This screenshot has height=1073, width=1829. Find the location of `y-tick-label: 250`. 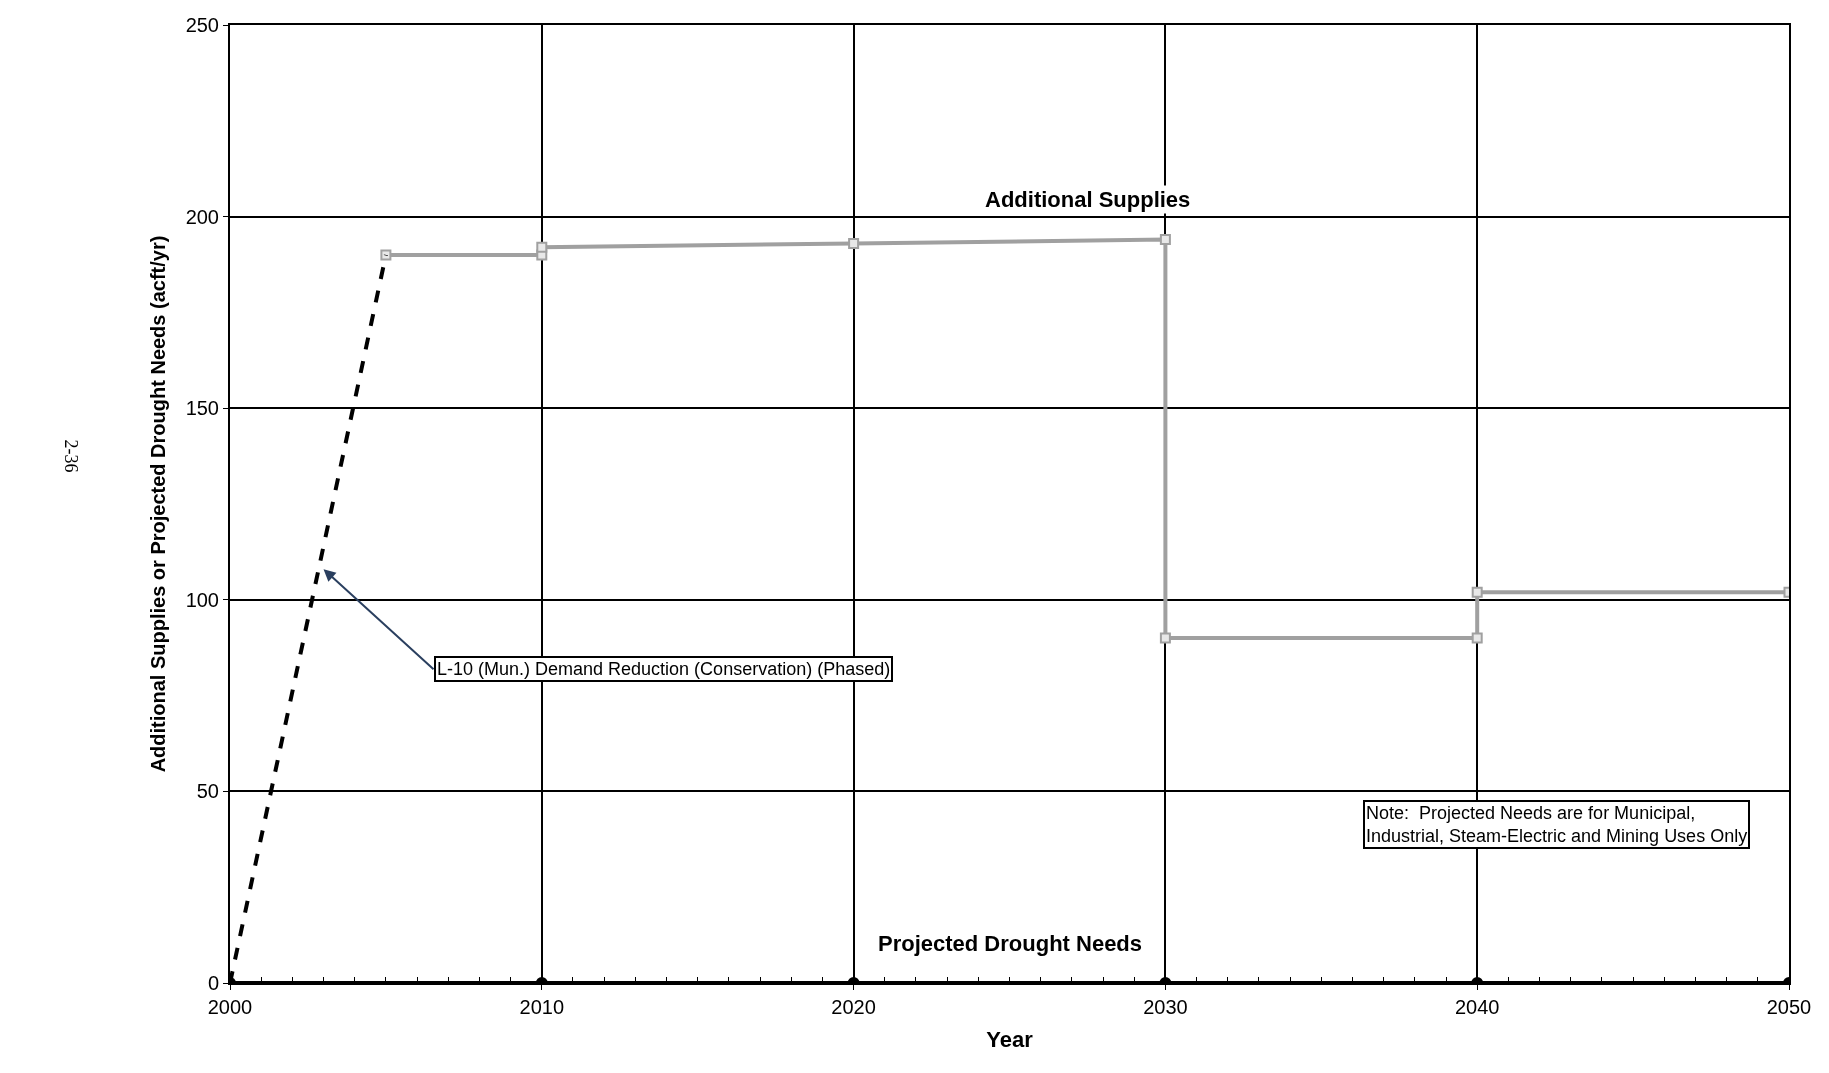

y-tick-label: 250 is located at coordinates (202, 25).